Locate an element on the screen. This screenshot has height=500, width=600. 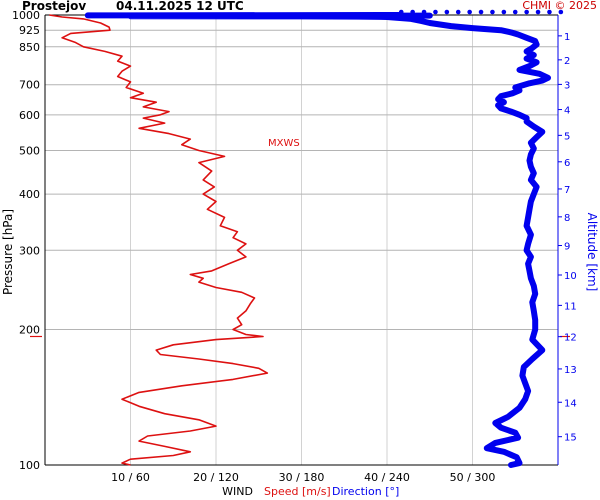
x-tick-label: 50 / 300 is located at coordinates (473, 477).